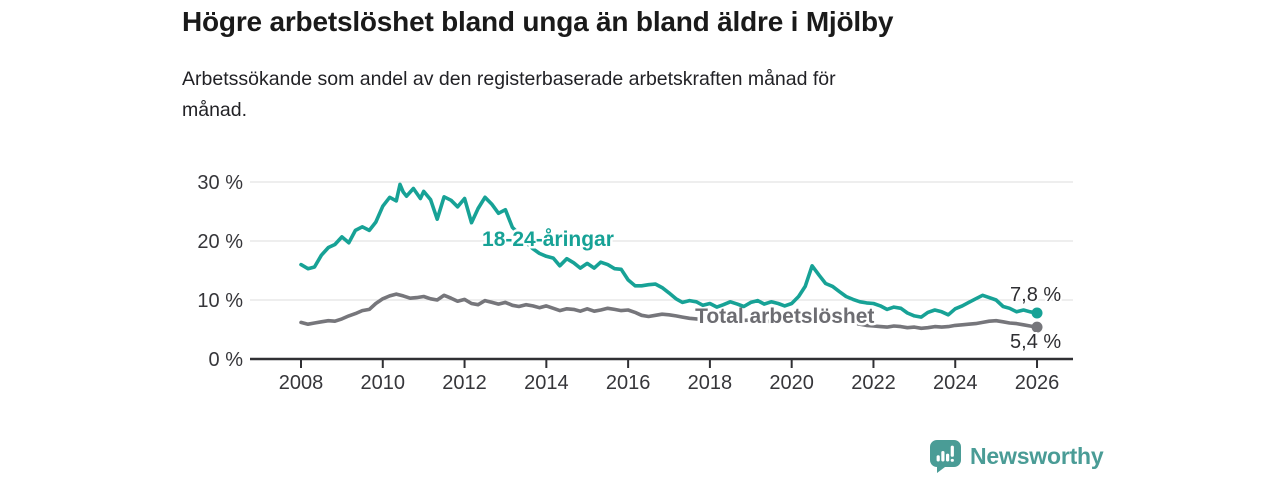  What do you see at coordinates (955, 383) in the screenshot?
I see `x-tick-label: 2024` at bounding box center [955, 383].